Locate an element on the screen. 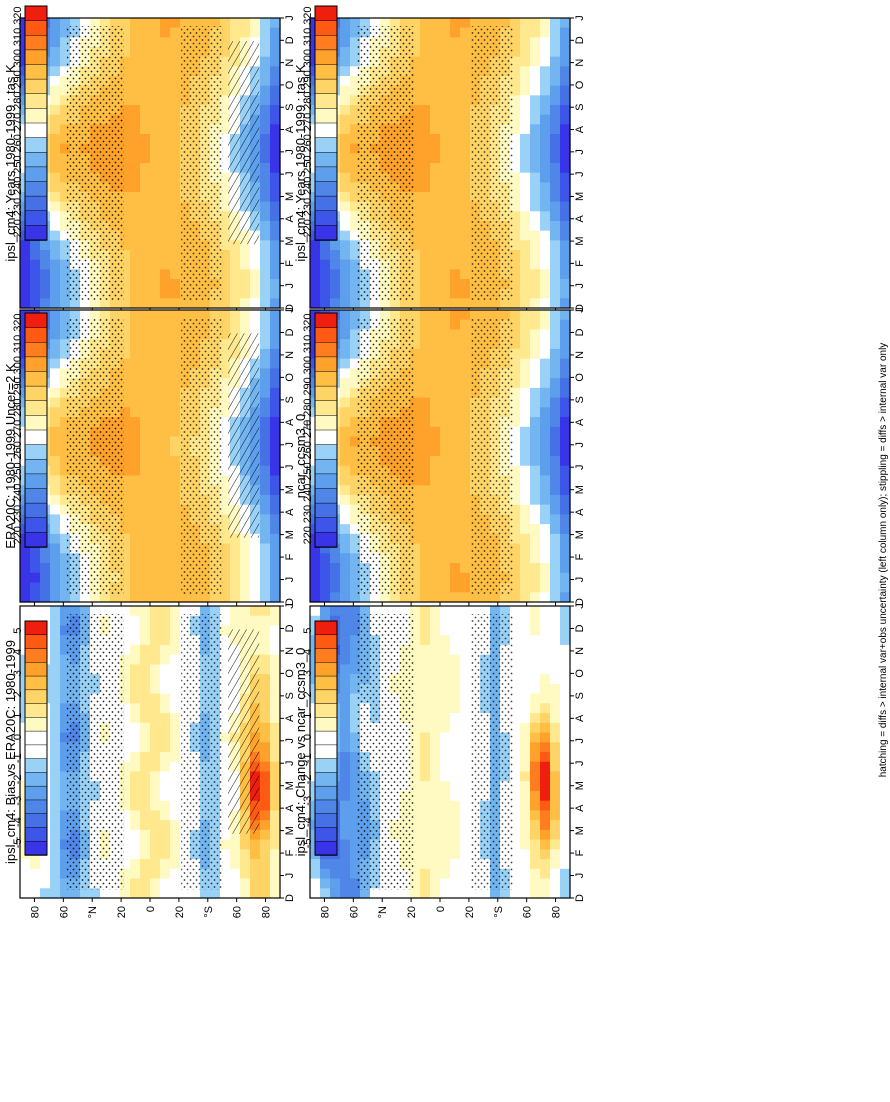  month-tick-label: J is located at coordinates (580, 445).